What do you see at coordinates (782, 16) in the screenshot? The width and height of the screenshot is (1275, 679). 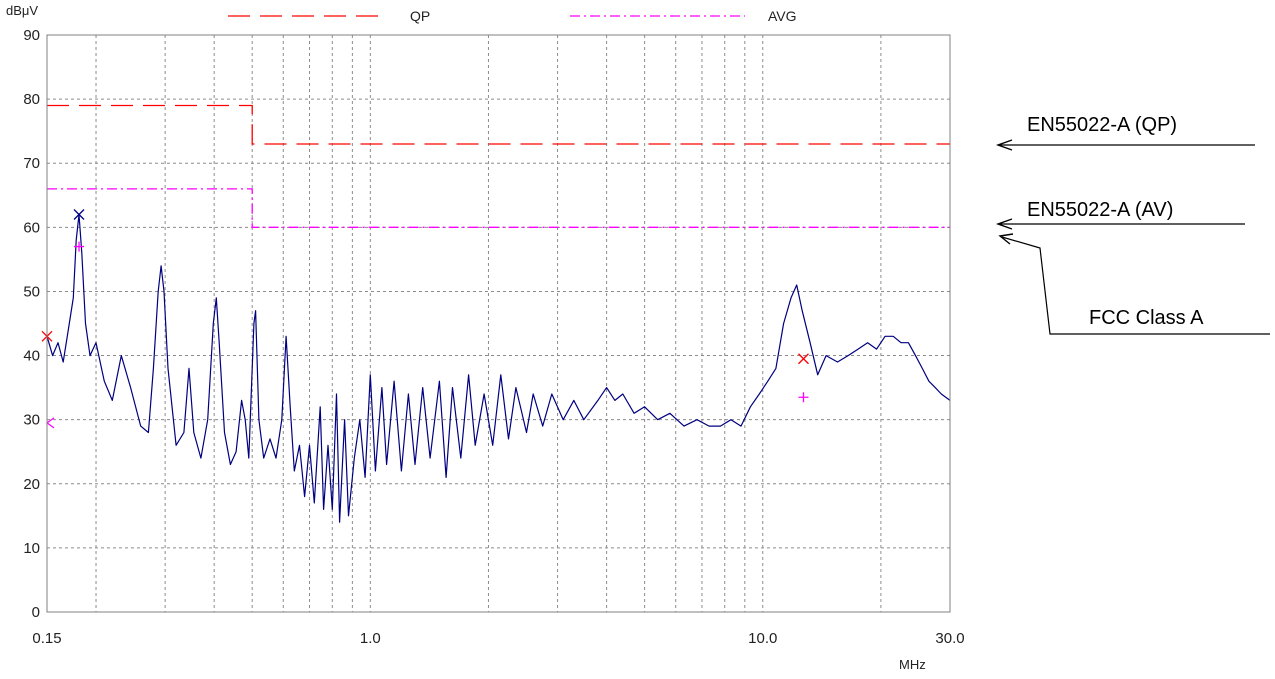 I see `legend-label-avg: AVG` at bounding box center [782, 16].